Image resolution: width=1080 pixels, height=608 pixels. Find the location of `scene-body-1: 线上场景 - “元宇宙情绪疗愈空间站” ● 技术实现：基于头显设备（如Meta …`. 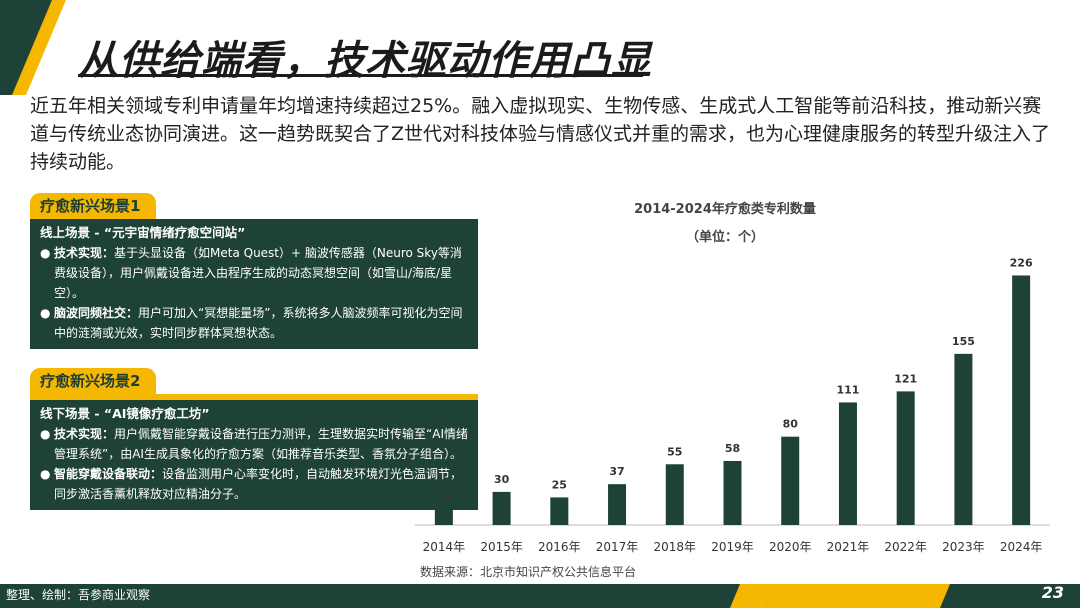

scene-body-1: 线上场景 - “元宇宙情绪疗愈空间站” ● 技术实现：基于头显设备（如Meta … is located at coordinates (254, 284).